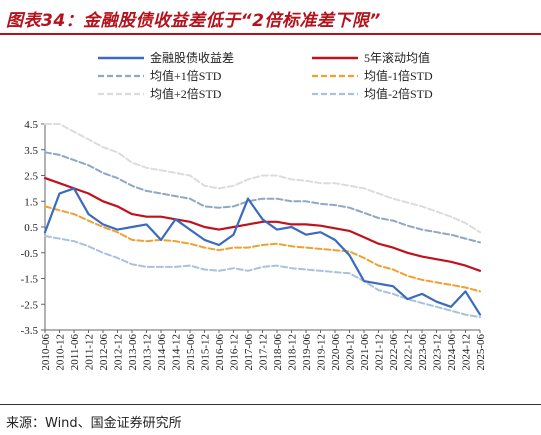 This screenshot has width=541, height=435. I want to click on x-tick-label: 2025-06, so click(481, 352).